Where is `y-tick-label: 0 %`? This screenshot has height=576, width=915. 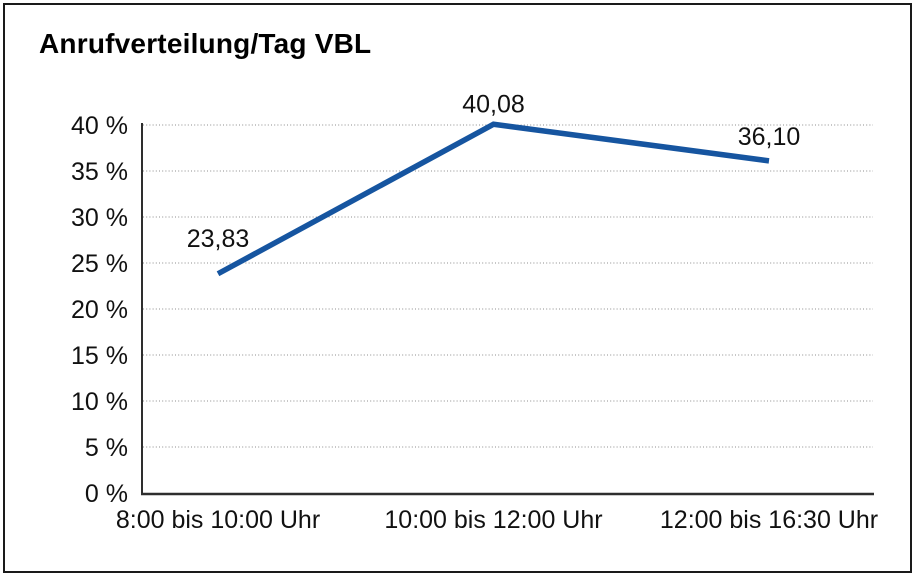
y-tick-label: 0 % is located at coordinates (106, 494).